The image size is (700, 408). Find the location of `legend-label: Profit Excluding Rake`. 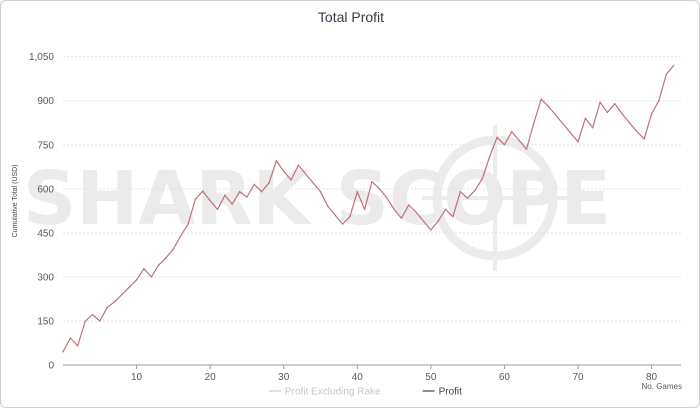

legend-label: Profit Excluding Rake is located at coordinates (333, 392).